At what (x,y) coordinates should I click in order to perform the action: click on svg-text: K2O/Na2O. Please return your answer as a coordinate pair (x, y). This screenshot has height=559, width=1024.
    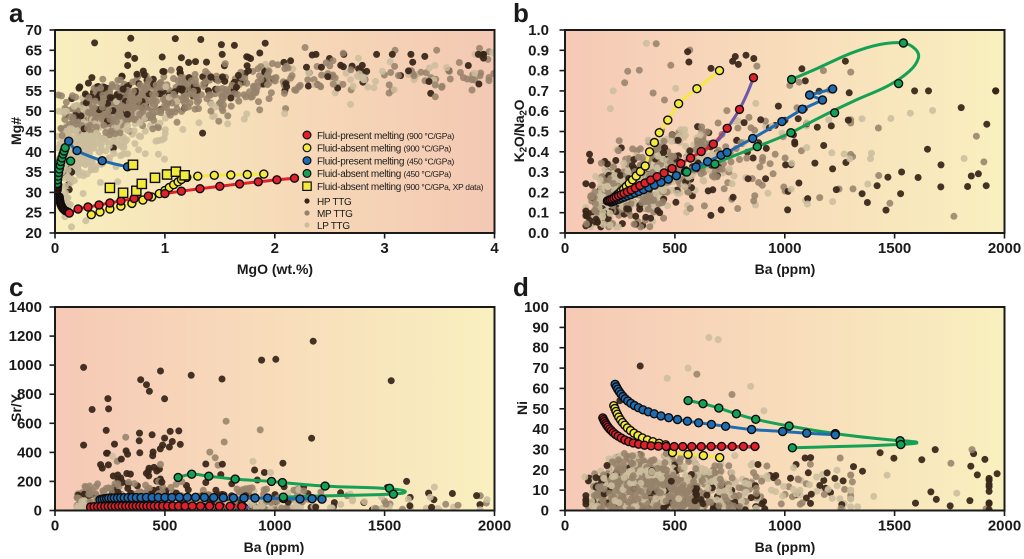
    Looking at the image, I should click on (520, 130).